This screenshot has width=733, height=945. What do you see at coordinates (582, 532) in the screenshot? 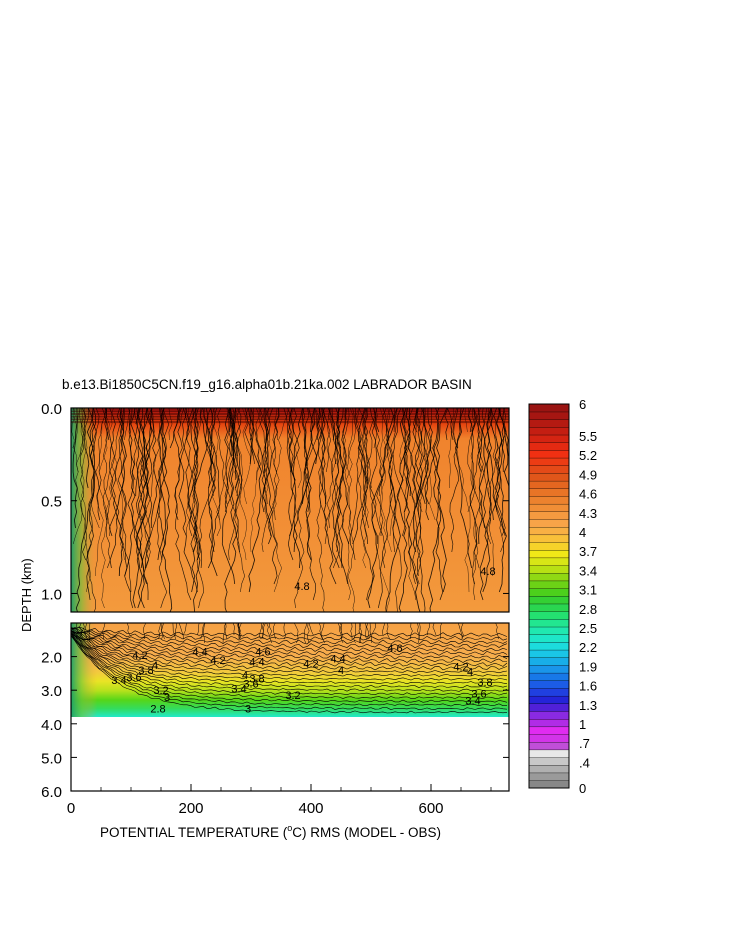
I see `colorbar-label: 4` at bounding box center [582, 532].